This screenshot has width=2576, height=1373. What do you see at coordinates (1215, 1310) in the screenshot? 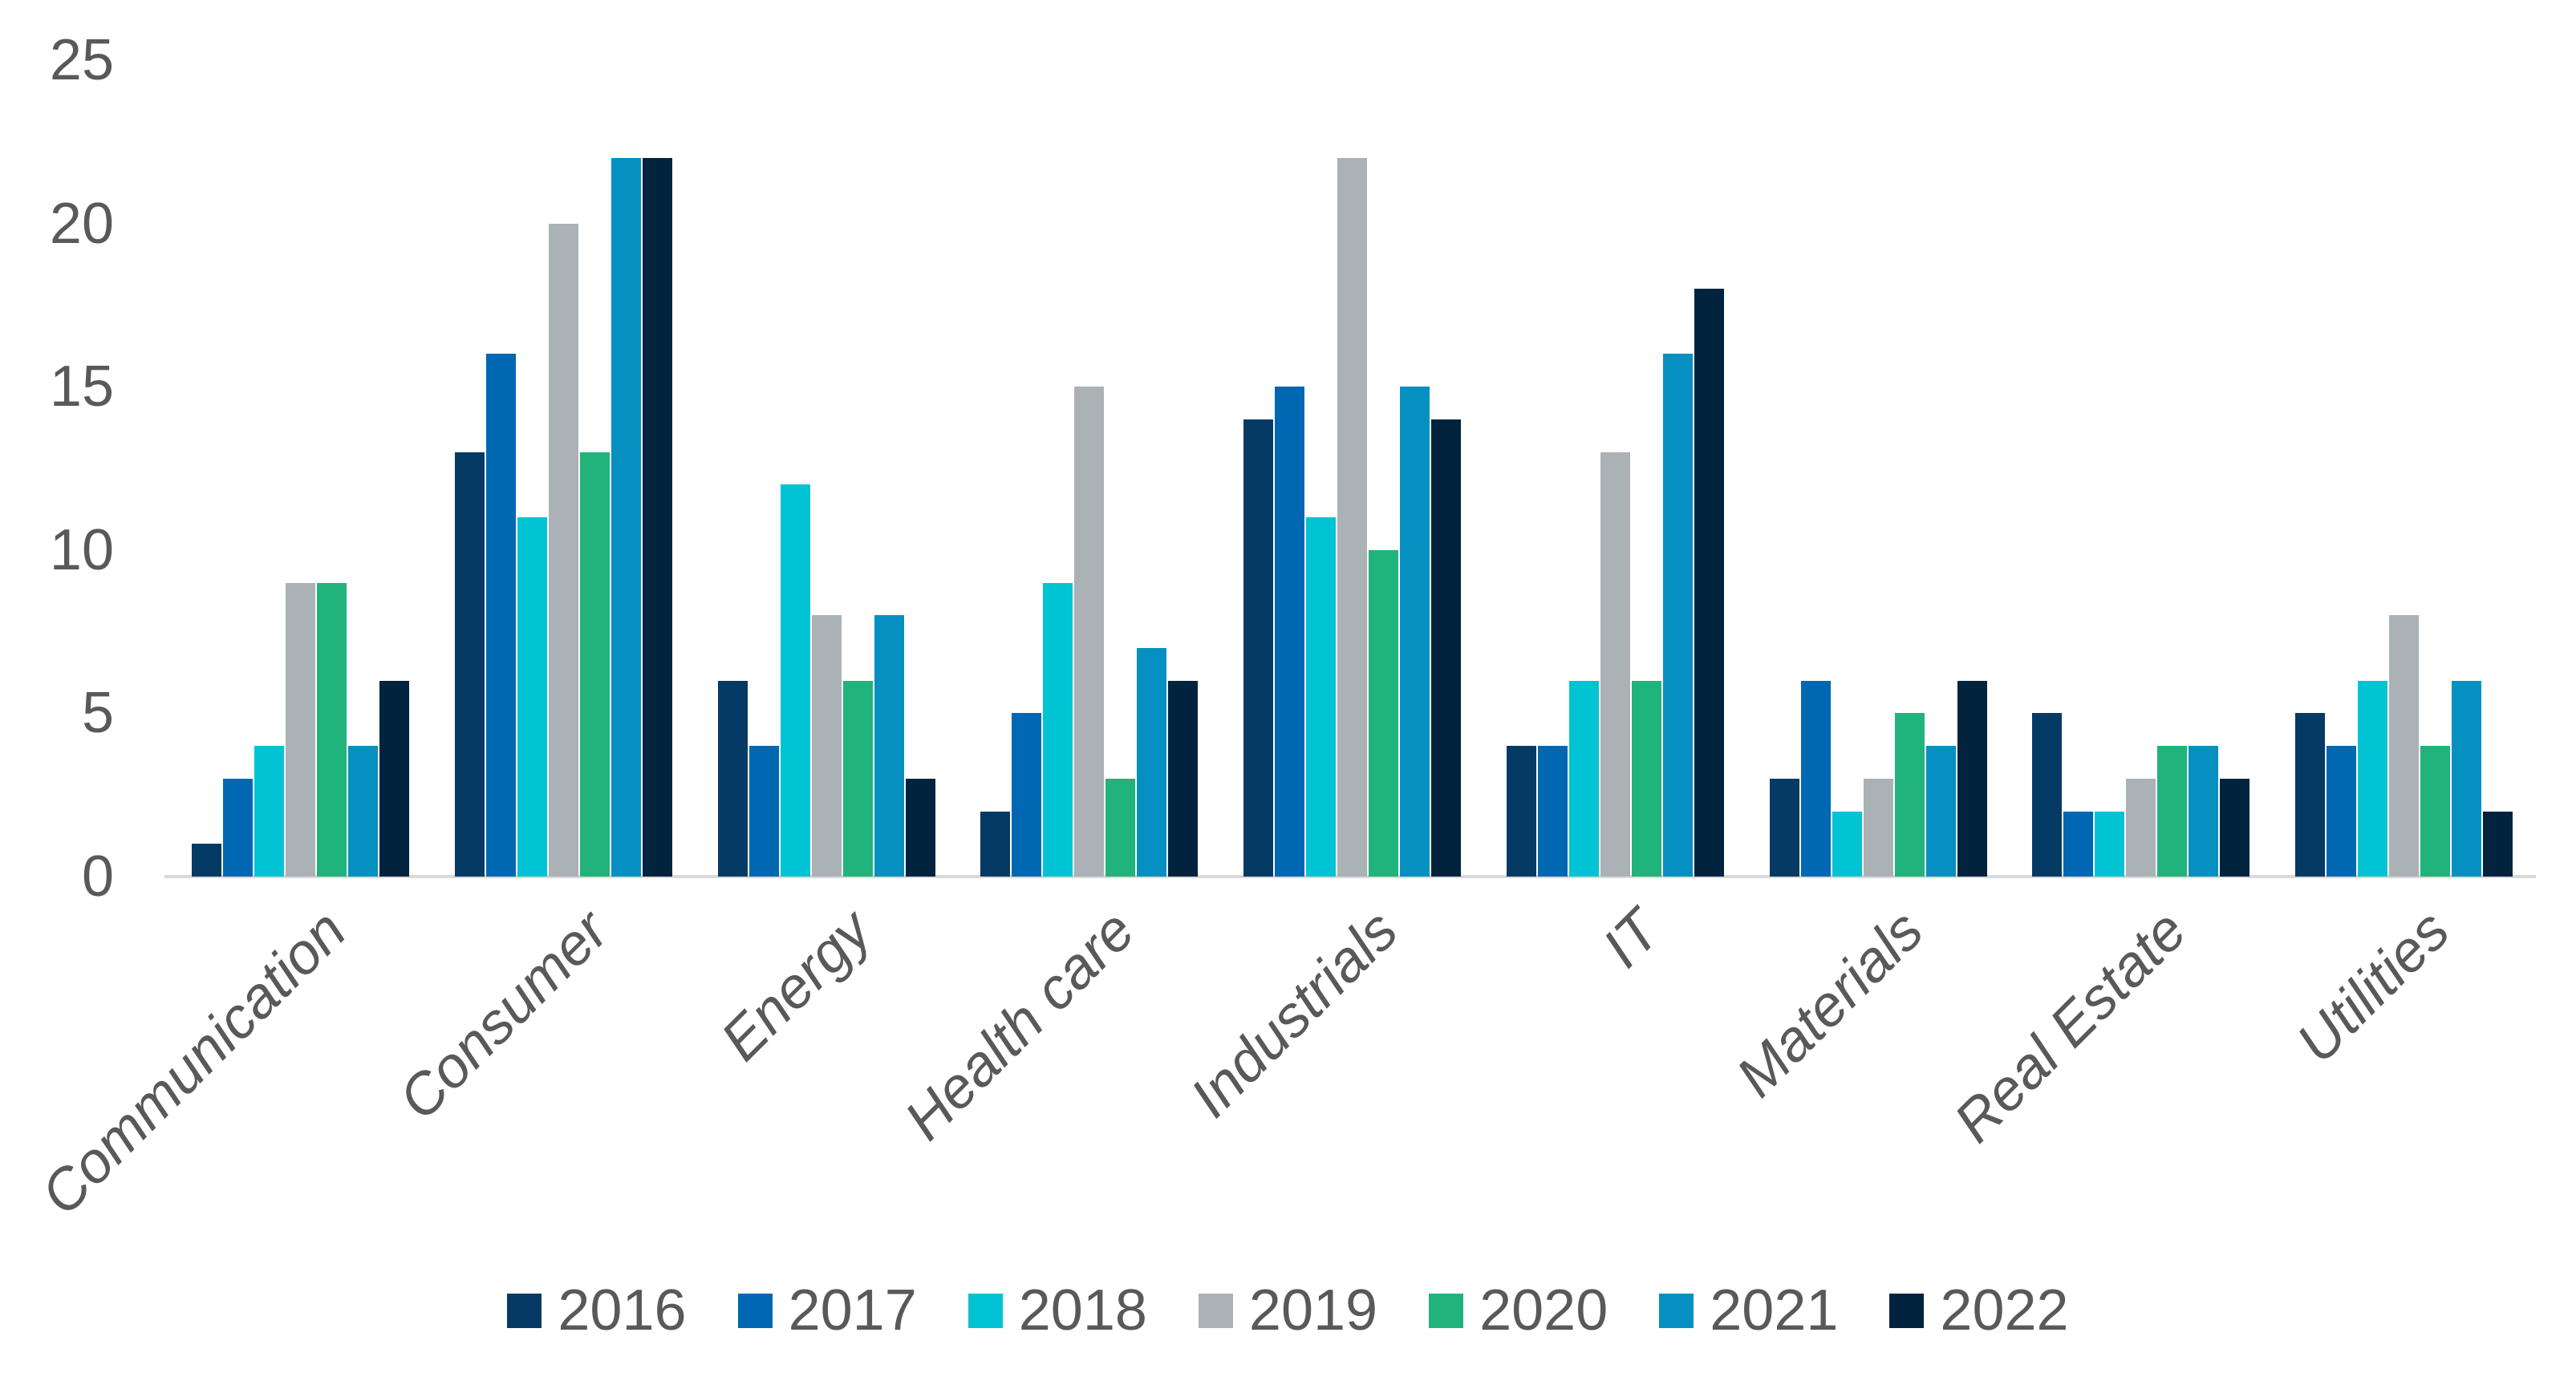
I see `legend-swatch-2019` at bounding box center [1215, 1310].